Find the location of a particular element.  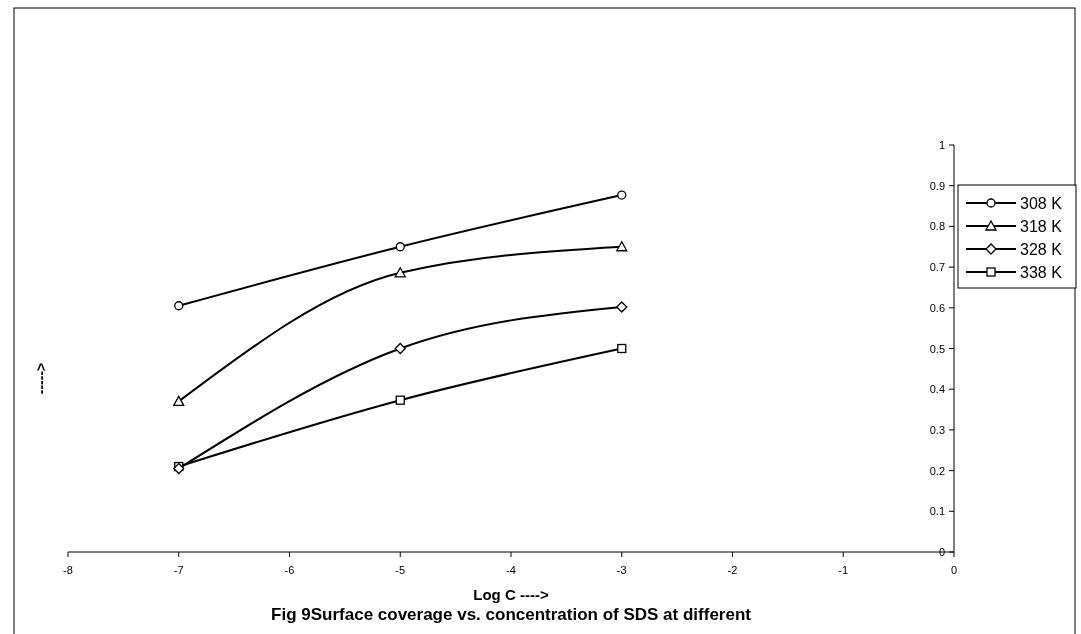

y-axis-title: -----> is located at coordinates (41, 378).